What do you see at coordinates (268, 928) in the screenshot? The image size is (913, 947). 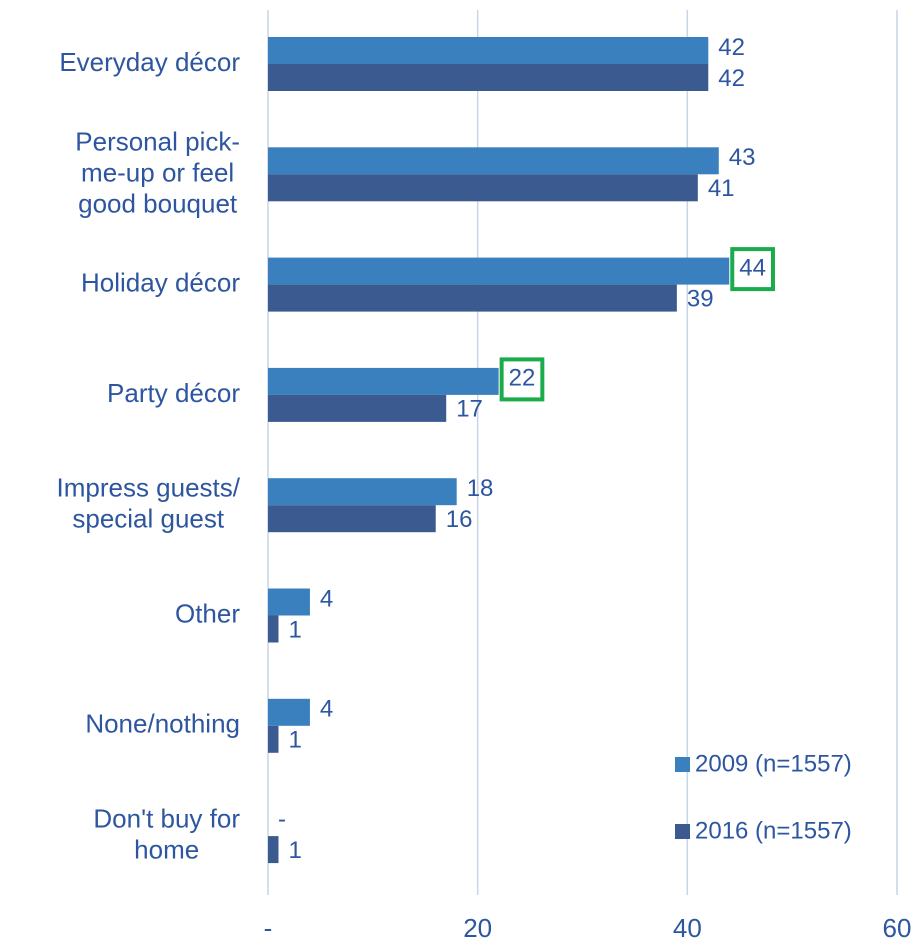 I see `x-tick-label: -` at bounding box center [268, 928].